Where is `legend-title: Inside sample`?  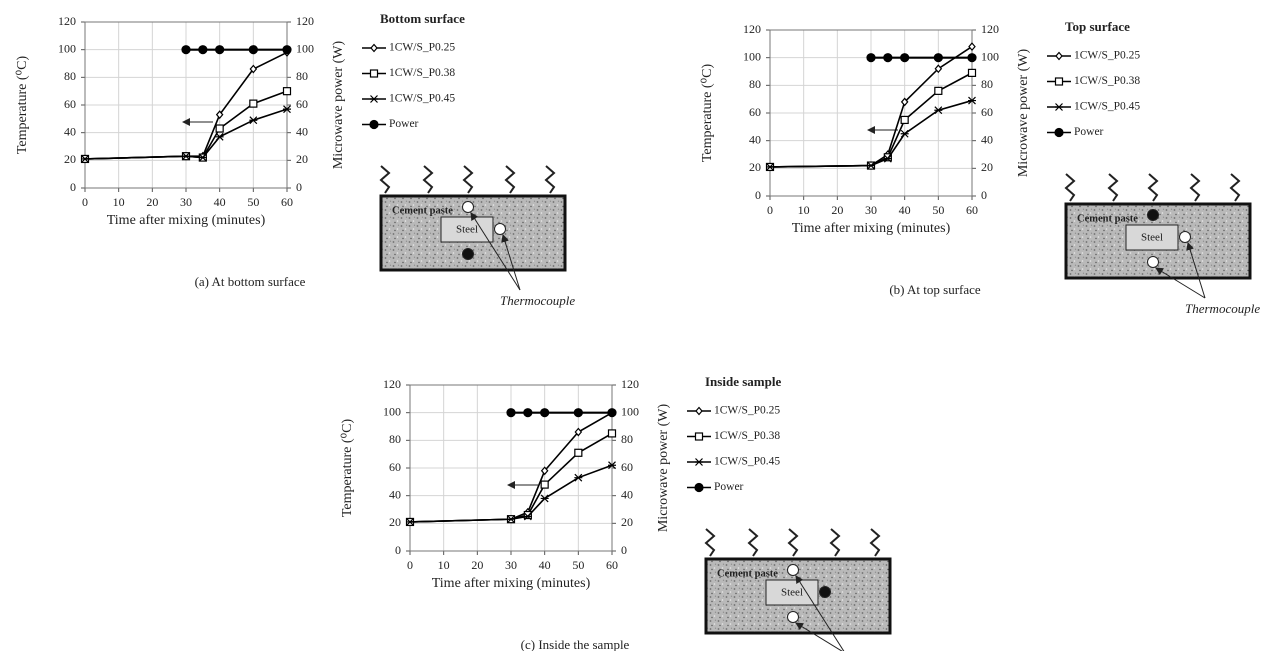 legend-title: Inside sample is located at coordinates (743, 381).